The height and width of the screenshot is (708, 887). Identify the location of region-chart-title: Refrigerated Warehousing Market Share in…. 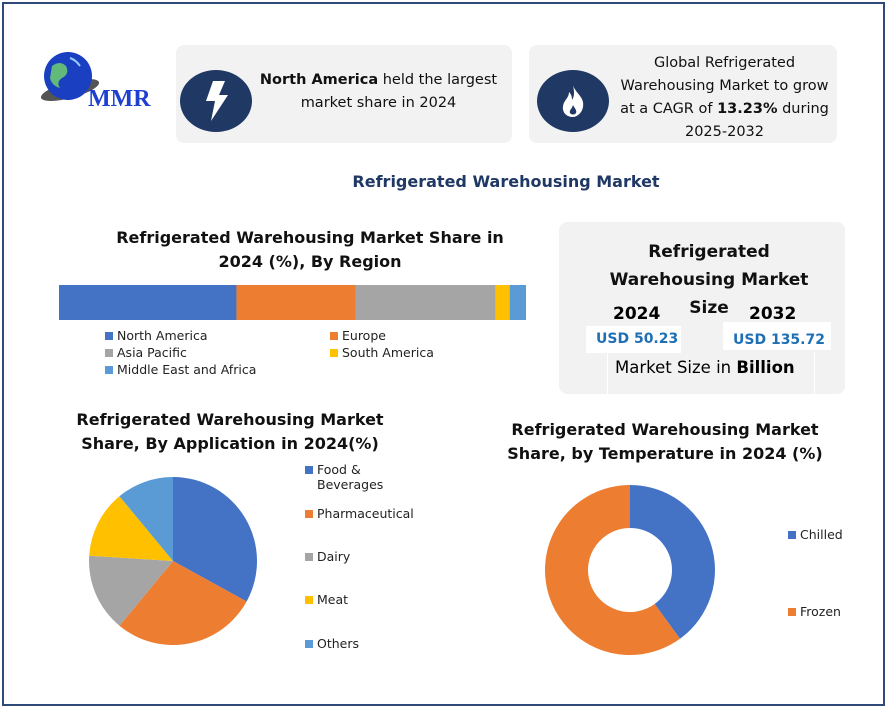
(310, 249).